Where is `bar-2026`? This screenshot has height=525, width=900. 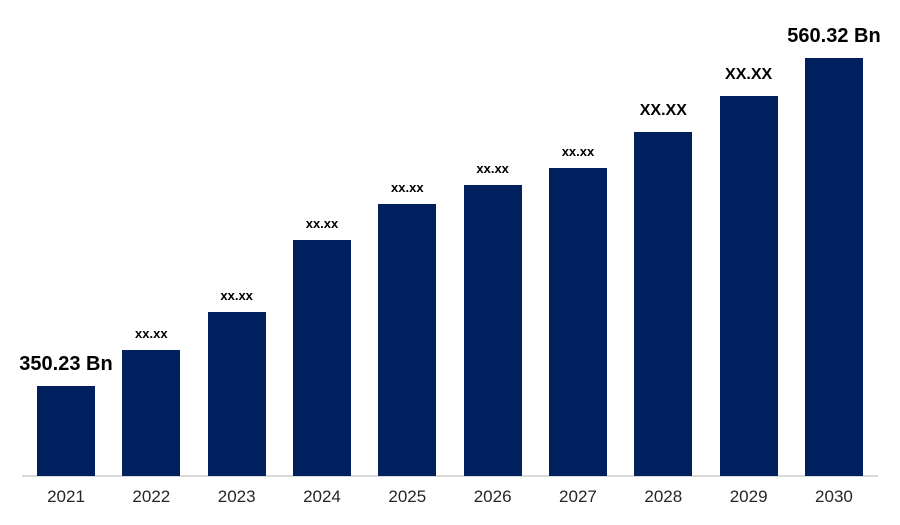 bar-2026 is located at coordinates (492, 330).